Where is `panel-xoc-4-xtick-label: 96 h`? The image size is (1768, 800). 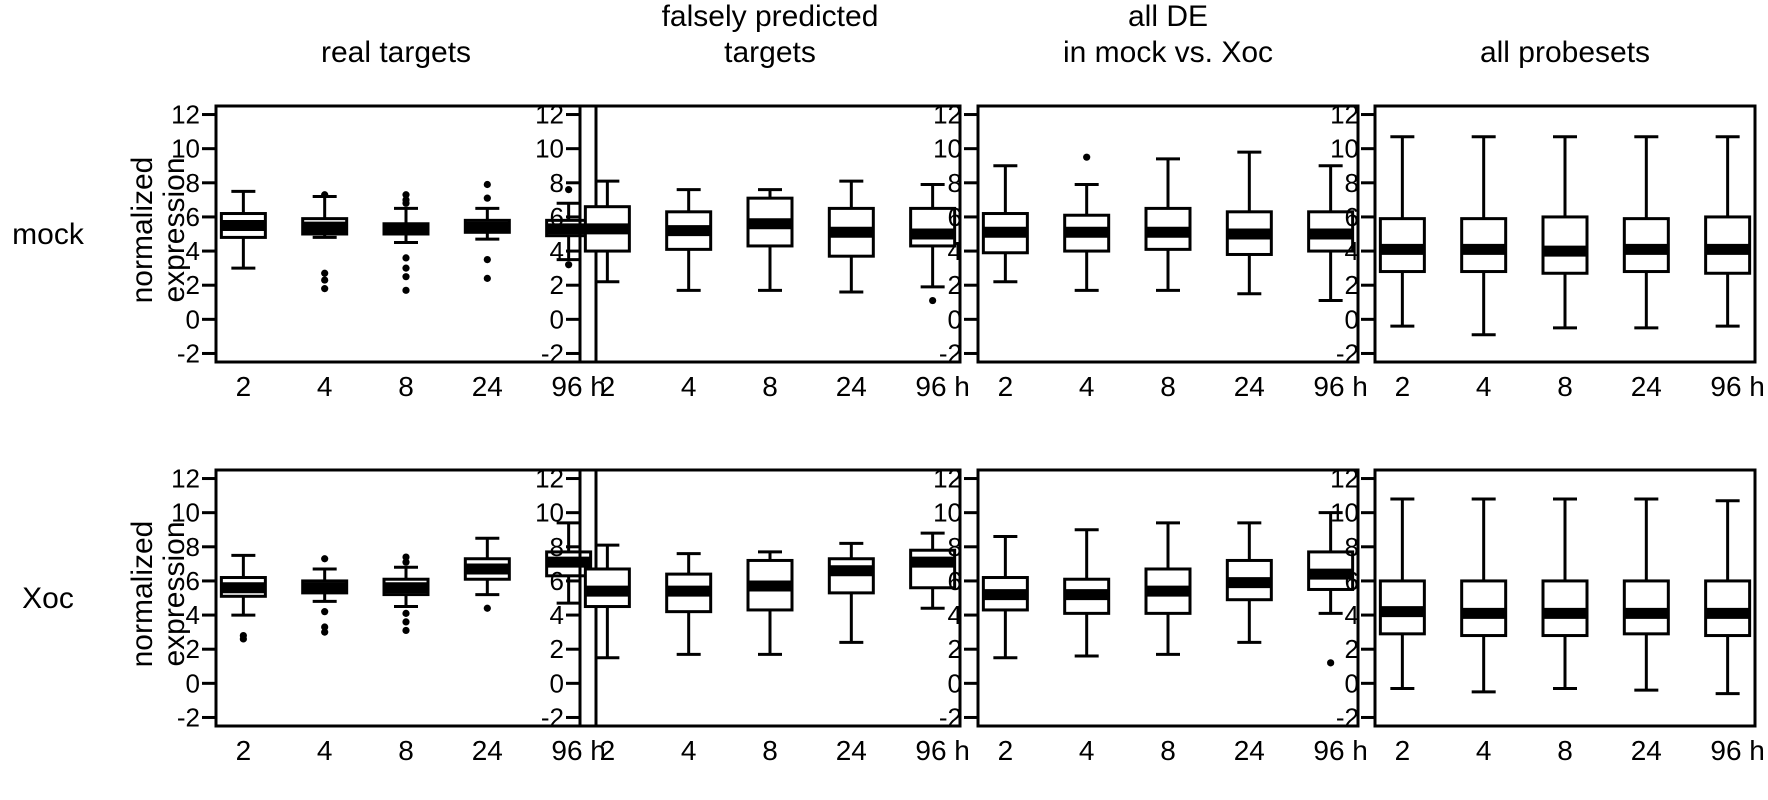
panel-xoc-4-xtick-label: 96 h is located at coordinates (1737, 750).